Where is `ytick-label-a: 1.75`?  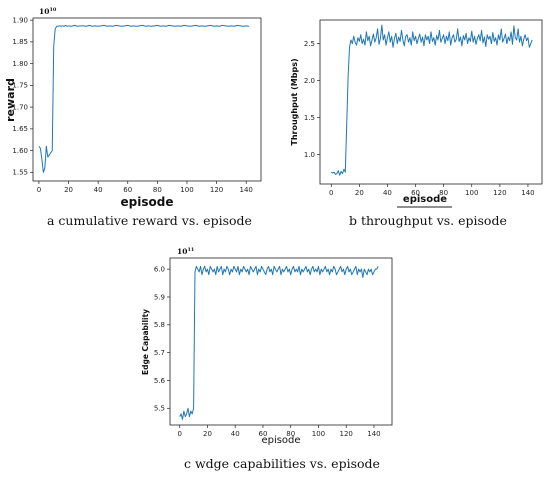
ytick-label-a: 1.75 is located at coordinates (20, 86).